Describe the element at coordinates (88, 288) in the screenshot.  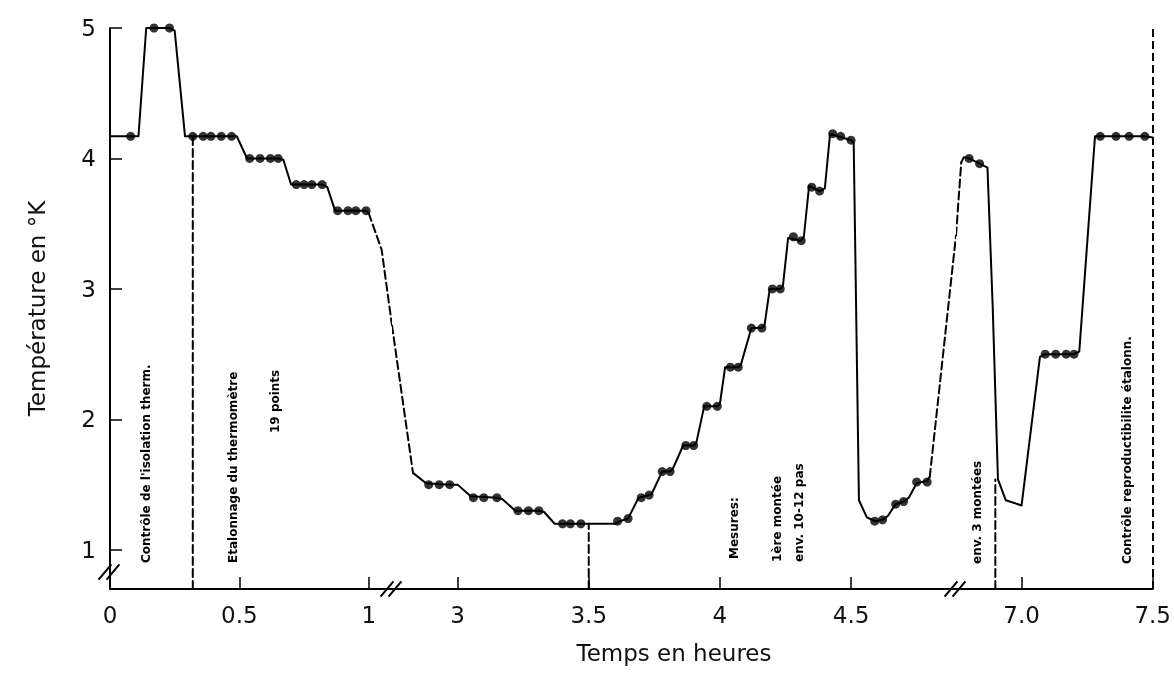
I see `y-tick-label: 3` at that location.